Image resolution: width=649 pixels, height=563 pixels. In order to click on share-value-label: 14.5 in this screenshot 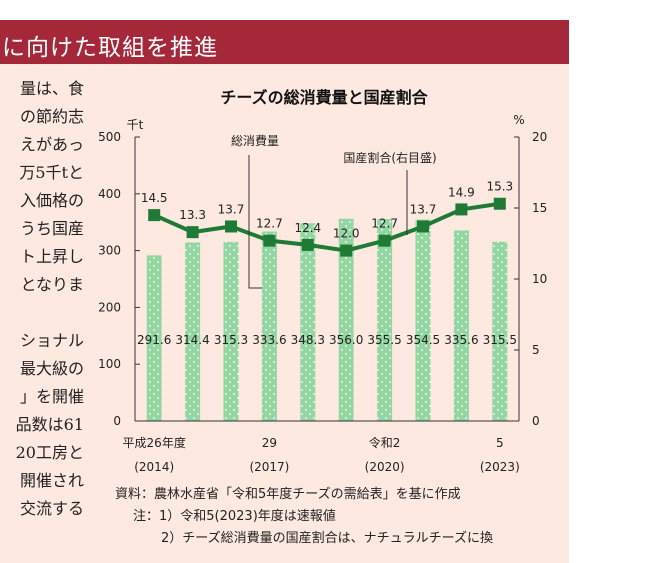, I will do `click(154, 198)`.